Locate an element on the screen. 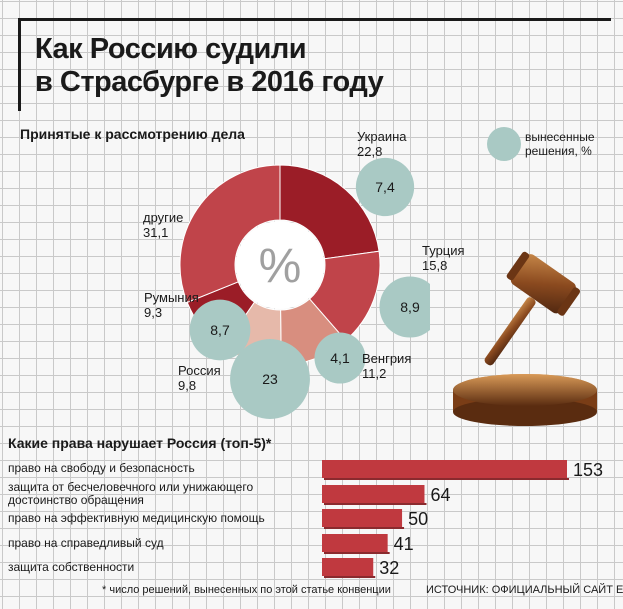  label-russia-name: Россия is located at coordinates (199, 370).